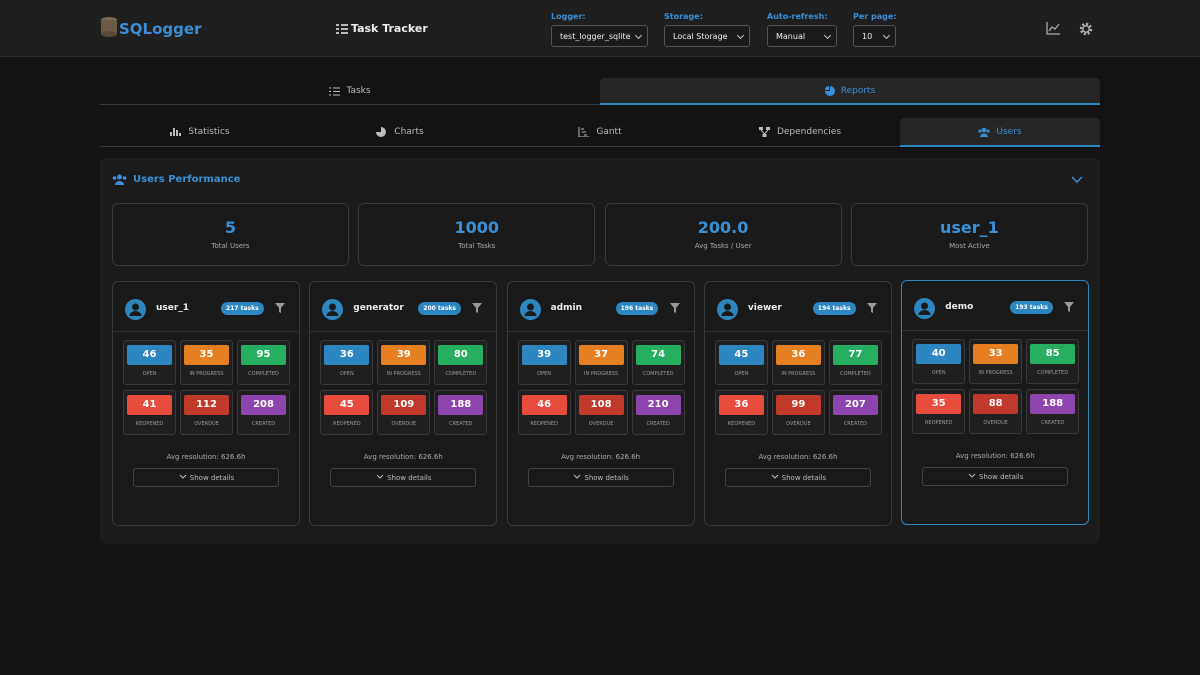 The image size is (1200, 675). I want to click on status-box: 88 OVERDUE, so click(996, 411).